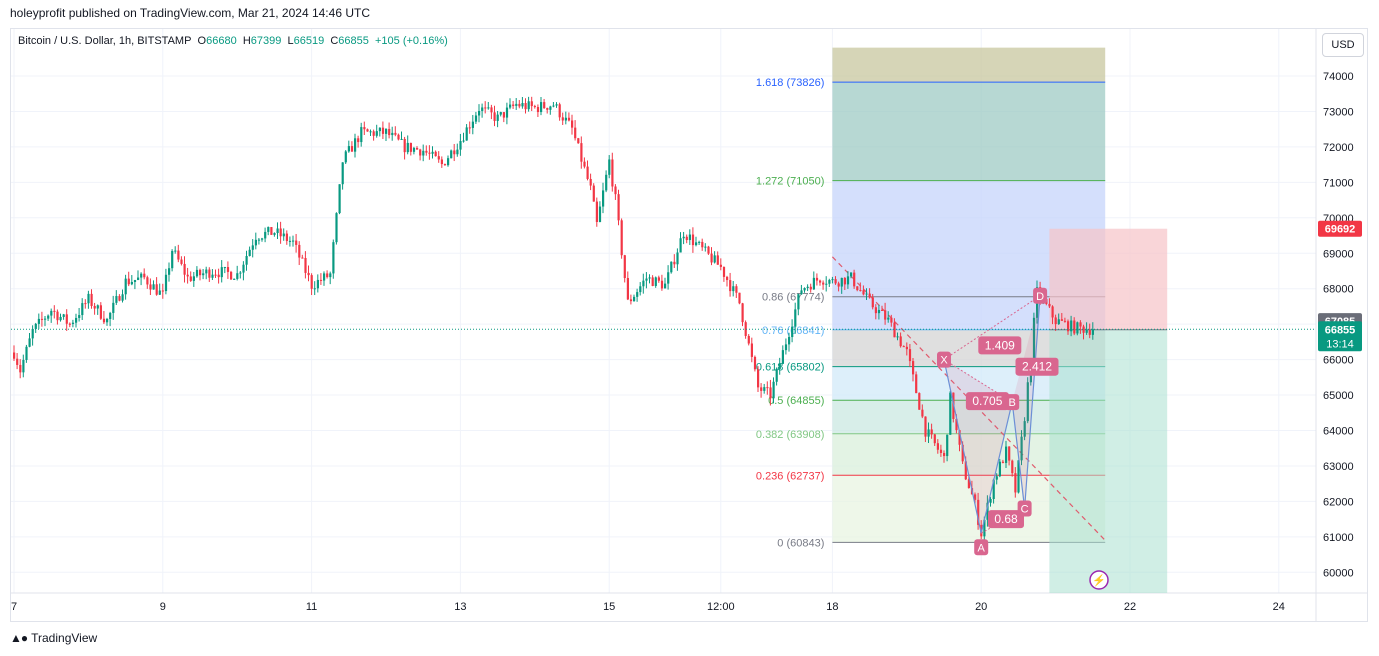  Describe the element at coordinates (1340, 336) in the screenshot. I see `last-price-tag` at that location.